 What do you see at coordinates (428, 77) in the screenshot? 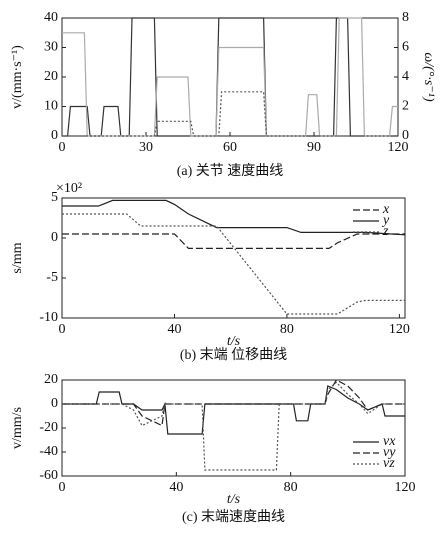
I see `y2-axis-label: ω/(°·s⁻¹)` at bounding box center [428, 77].